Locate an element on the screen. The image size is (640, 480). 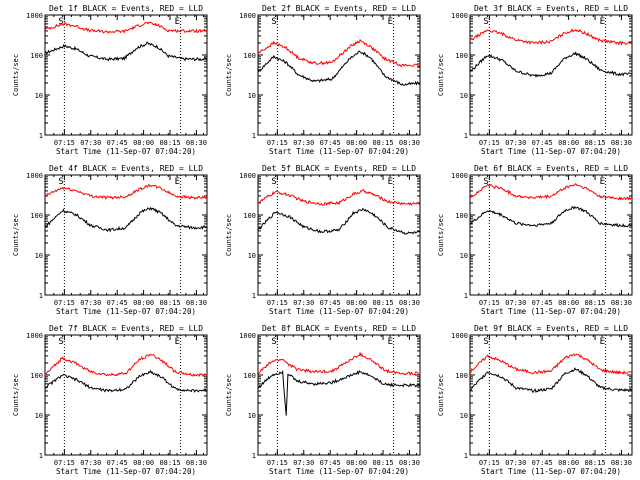
panel-title: Det 4f BLACK = Events, RED = LLD is located at coordinates (126, 168).